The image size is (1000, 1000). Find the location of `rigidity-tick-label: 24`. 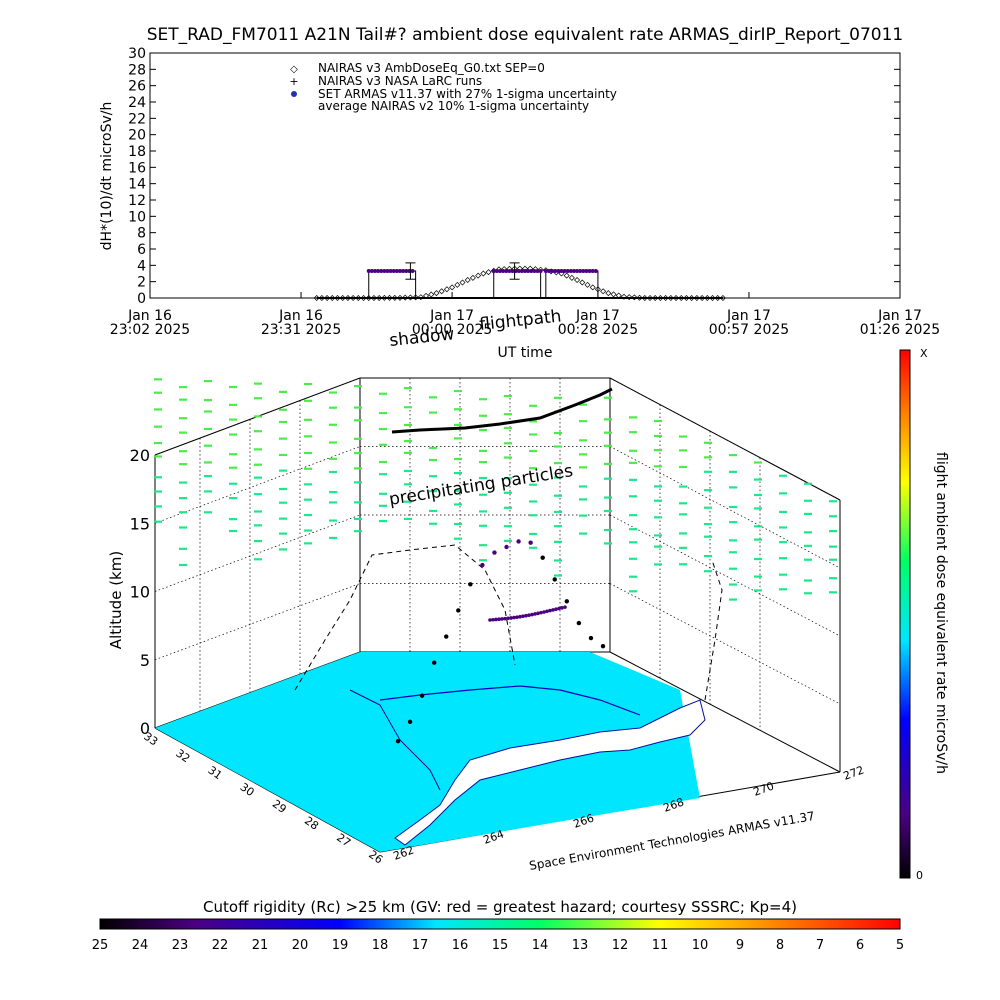

rigidity-tick-label: 24 is located at coordinates (140, 945).